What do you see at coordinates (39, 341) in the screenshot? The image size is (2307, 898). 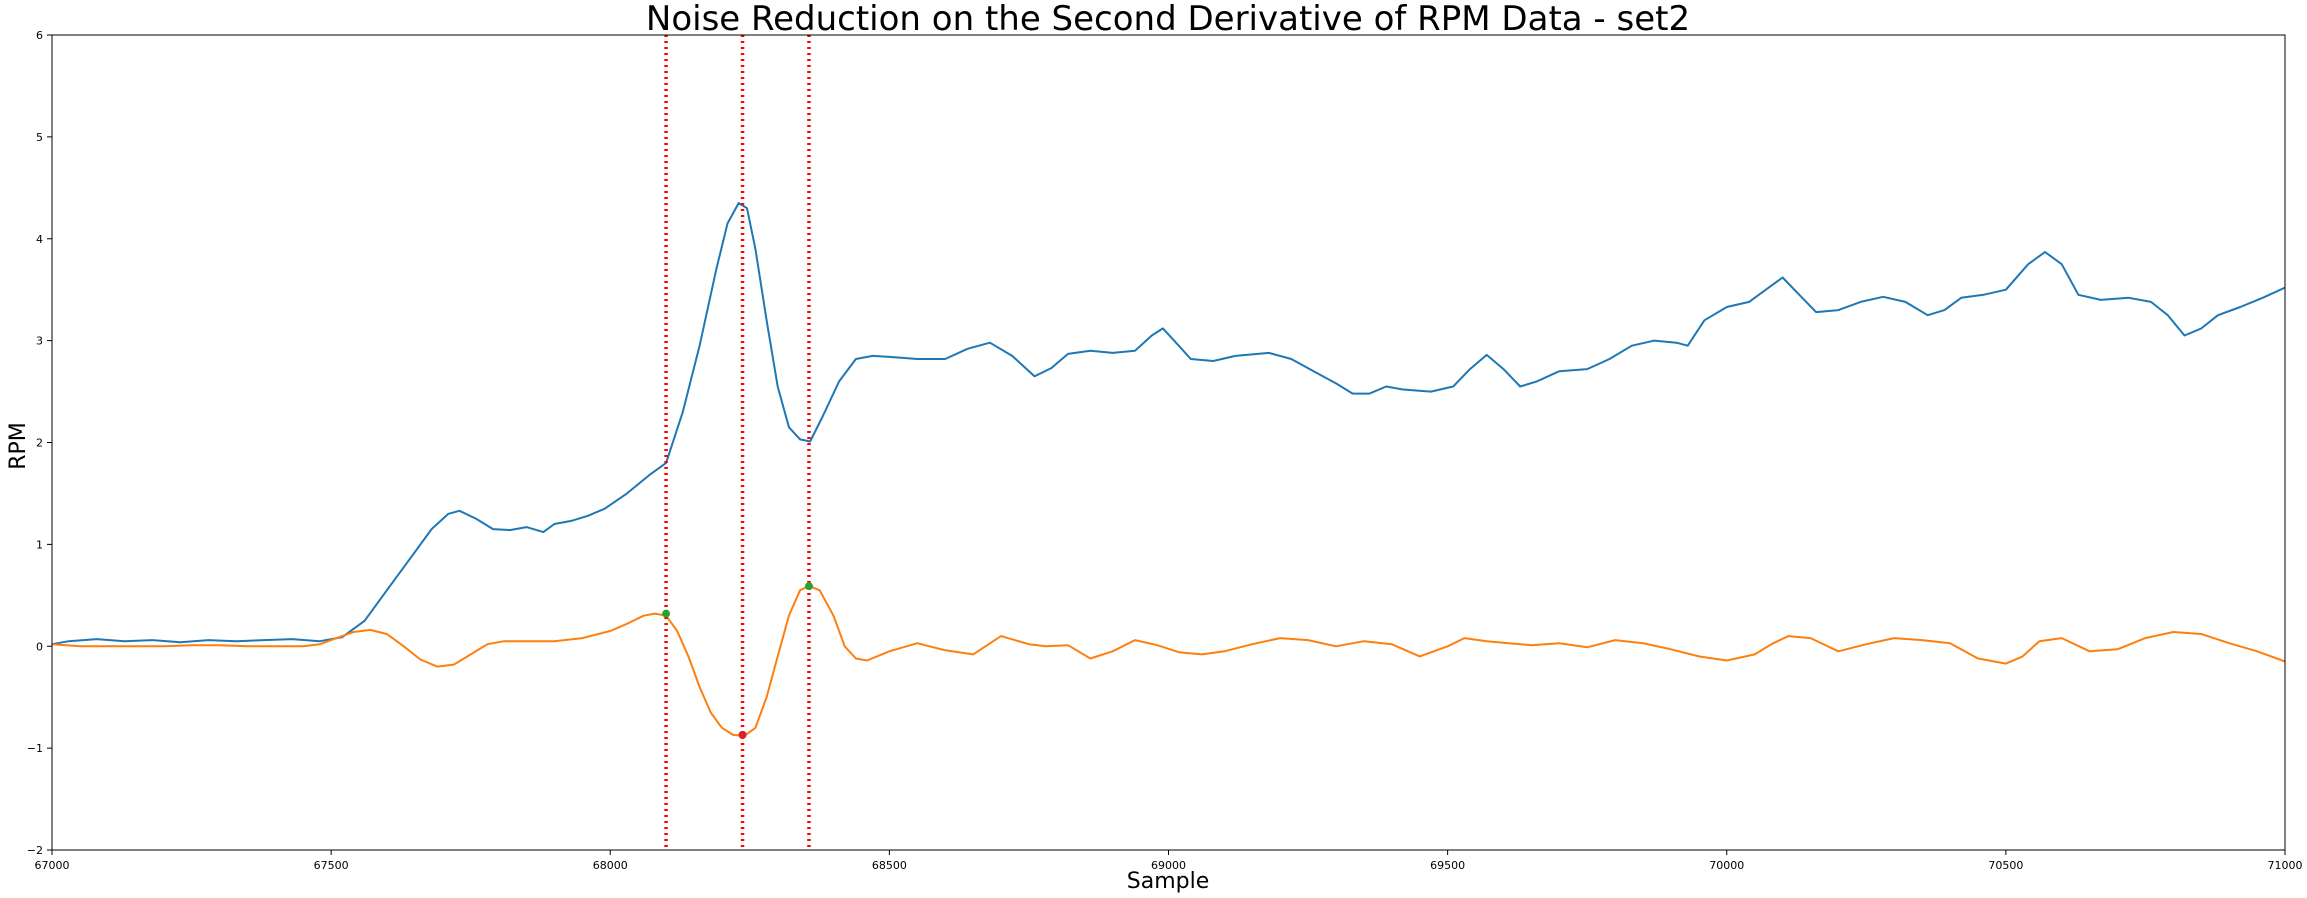 I see `y-tick-label-3: 3` at bounding box center [39, 341].